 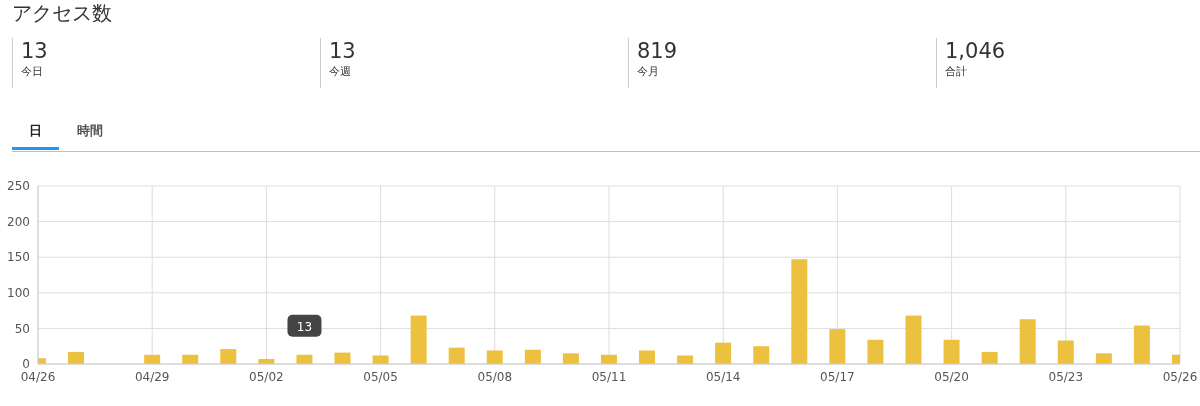 What do you see at coordinates (266, 376) in the screenshot?
I see `x-tick-label: 05/02` at bounding box center [266, 376].